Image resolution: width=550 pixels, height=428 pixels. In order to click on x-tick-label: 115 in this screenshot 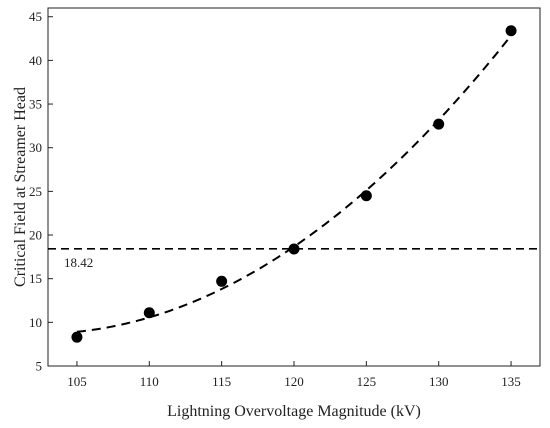, I will do `click(221, 381)`.